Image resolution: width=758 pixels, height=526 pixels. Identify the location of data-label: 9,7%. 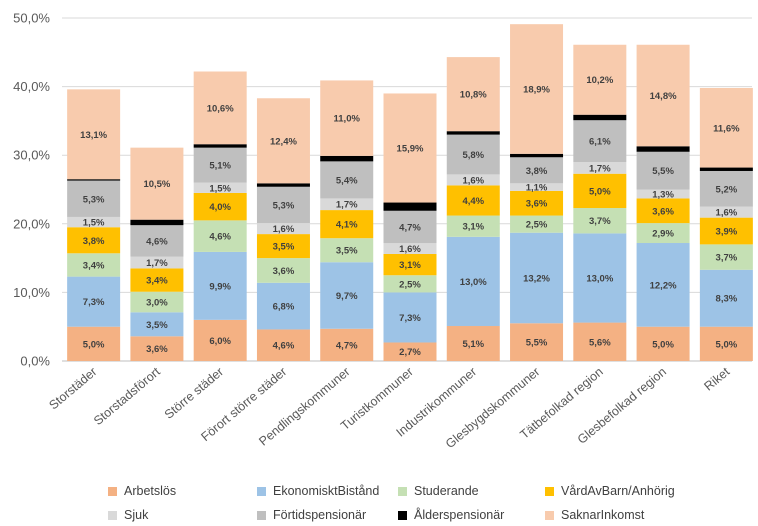
(347, 296).